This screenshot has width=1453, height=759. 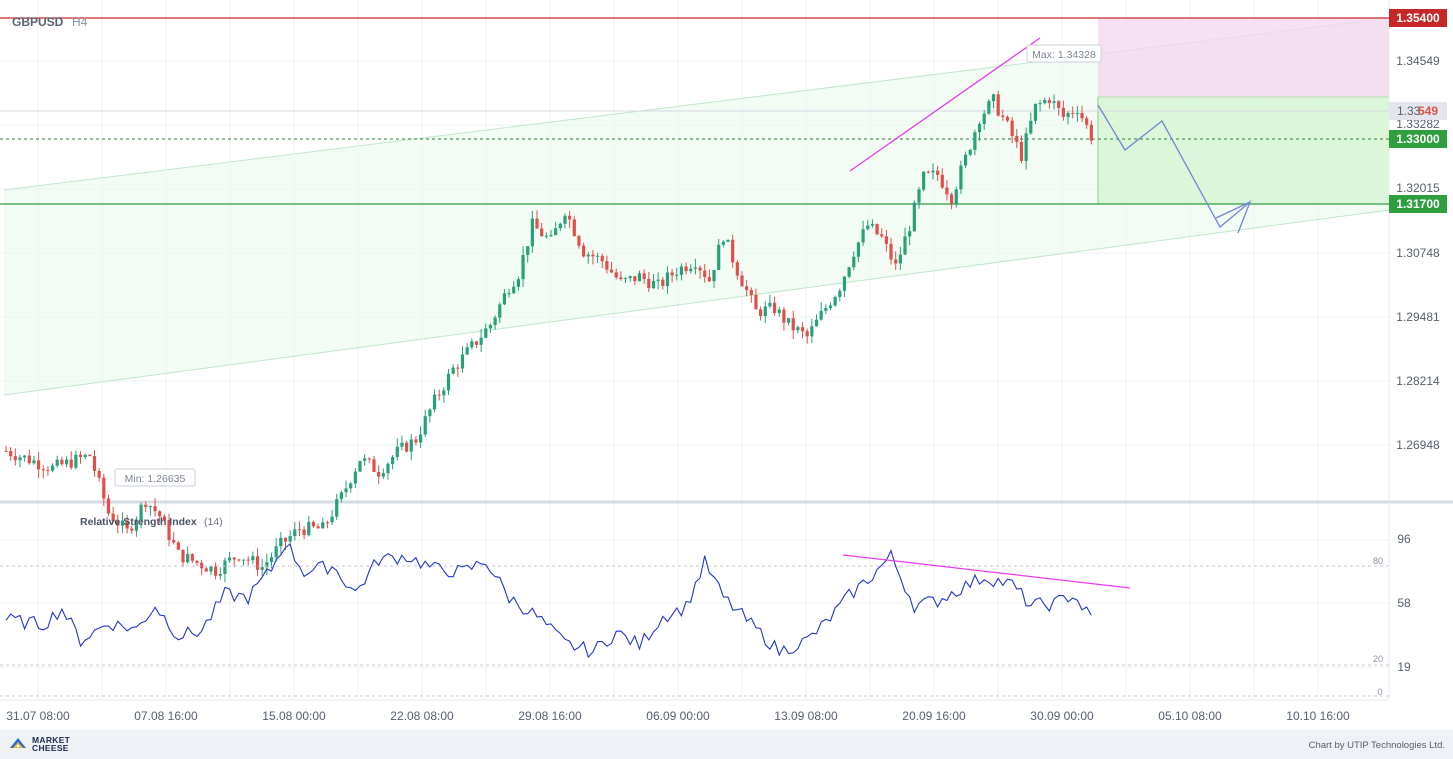 I want to click on rsi-line, so click(x=548, y=601).